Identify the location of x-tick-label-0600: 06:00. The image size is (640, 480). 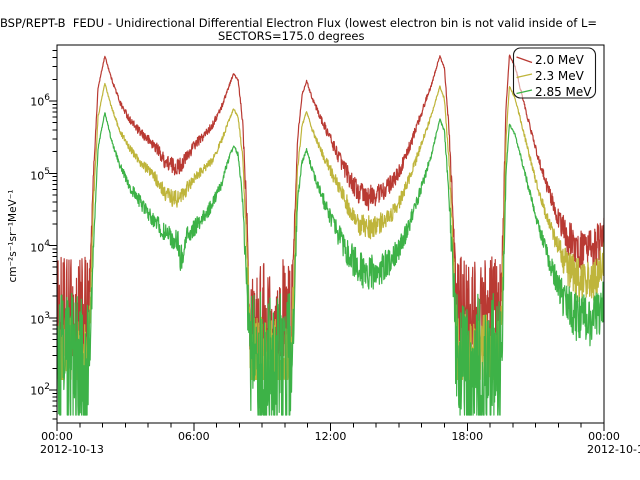
(193, 436).